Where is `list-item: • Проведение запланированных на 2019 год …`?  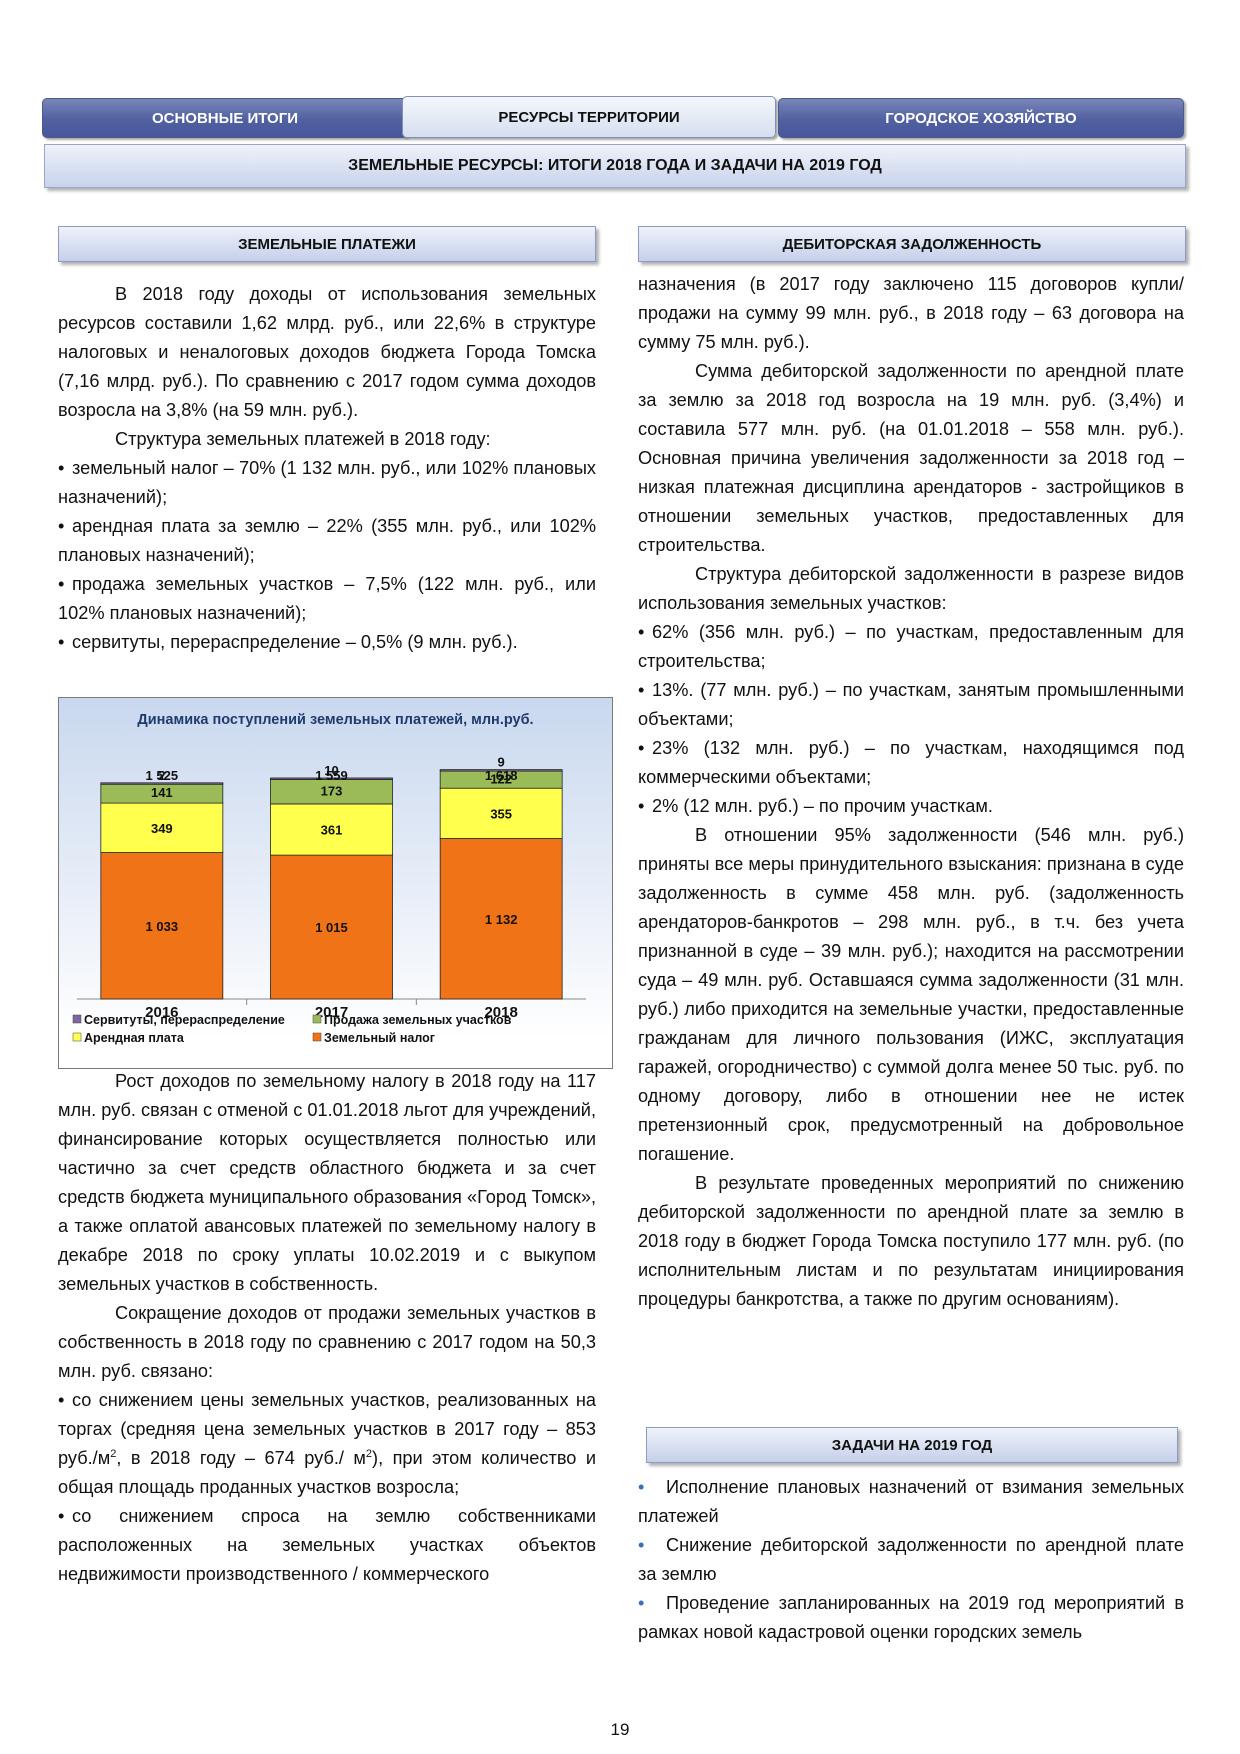 list-item: • Проведение запланированных на 2019 год … is located at coordinates (911, 1617).